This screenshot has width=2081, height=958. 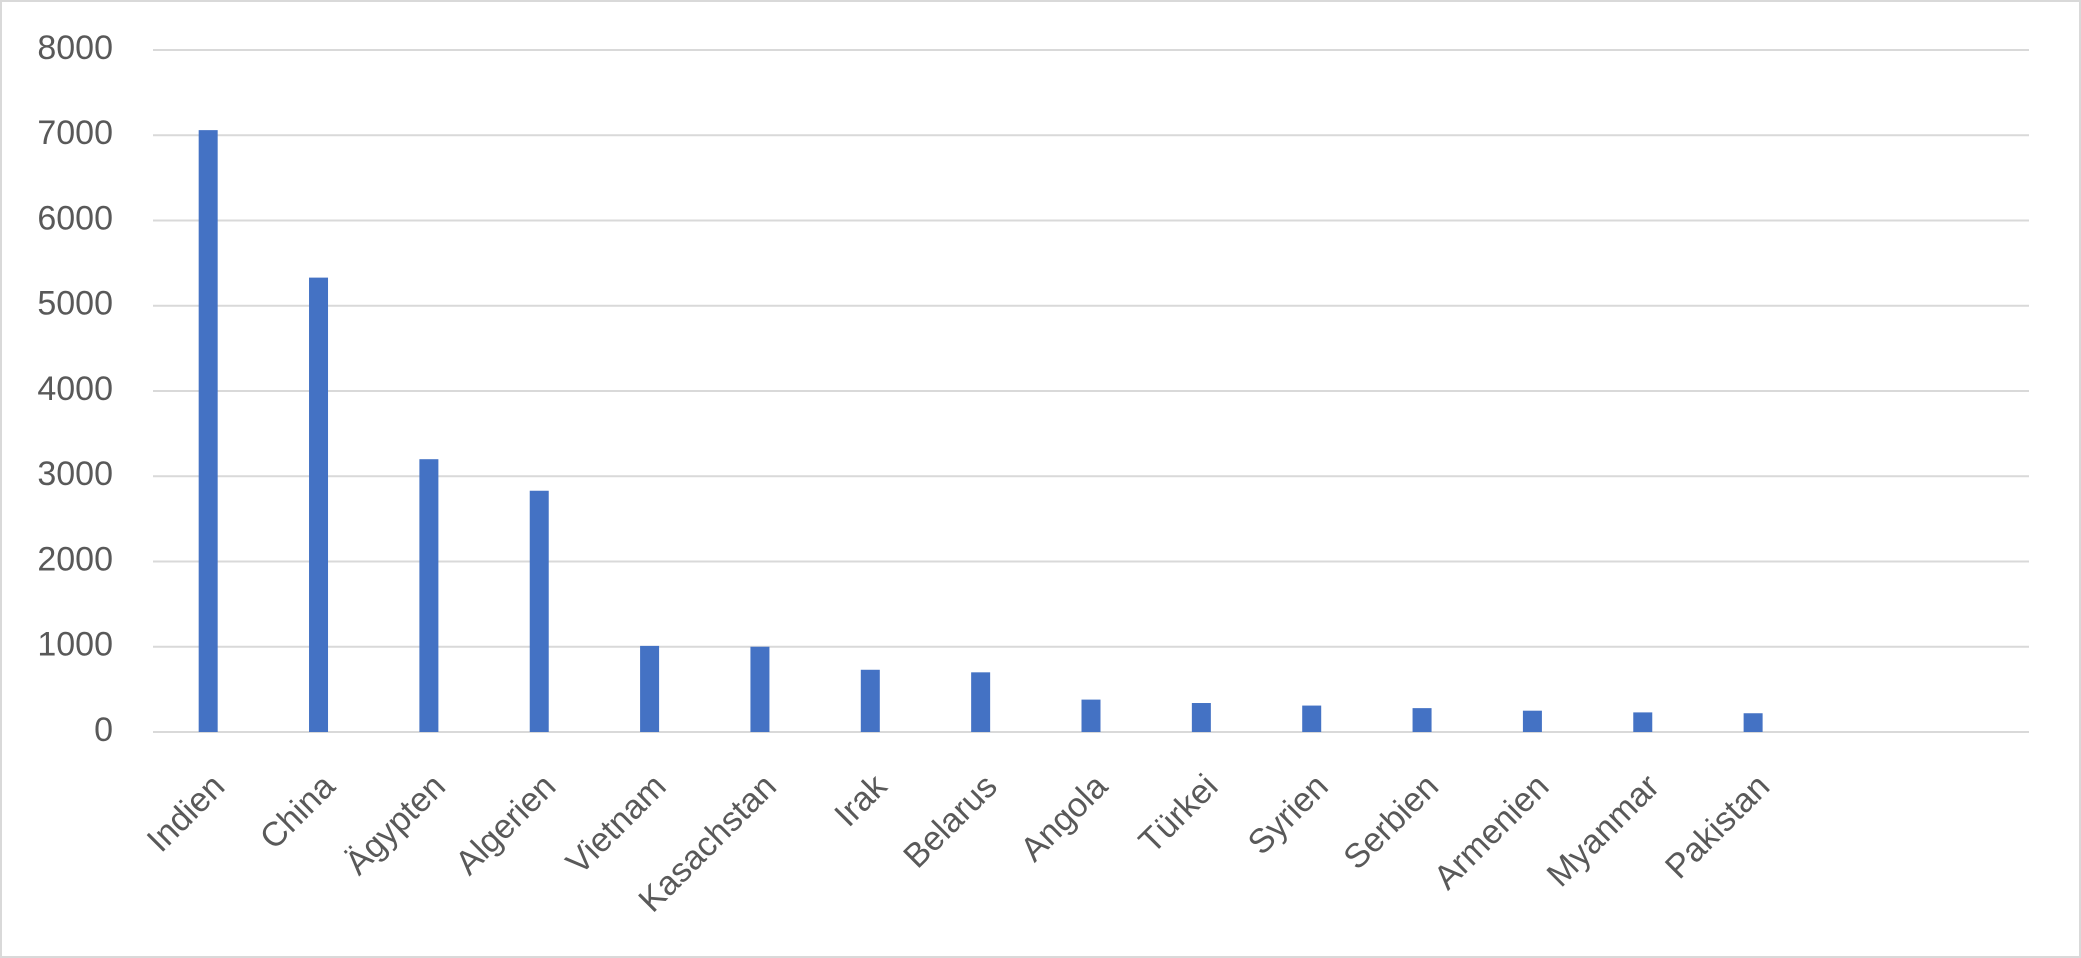 What do you see at coordinates (75, 474) in the screenshot?
I see `y-tick-label: 3000` at bounding box center [75, 474].